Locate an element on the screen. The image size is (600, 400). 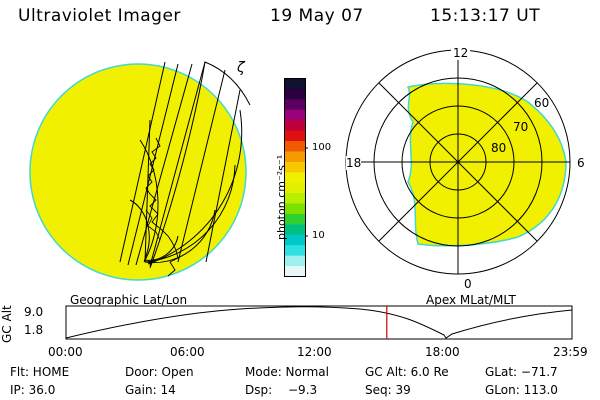
altitude-ymin-label: 1.8 is located at coordinates (34, 330).